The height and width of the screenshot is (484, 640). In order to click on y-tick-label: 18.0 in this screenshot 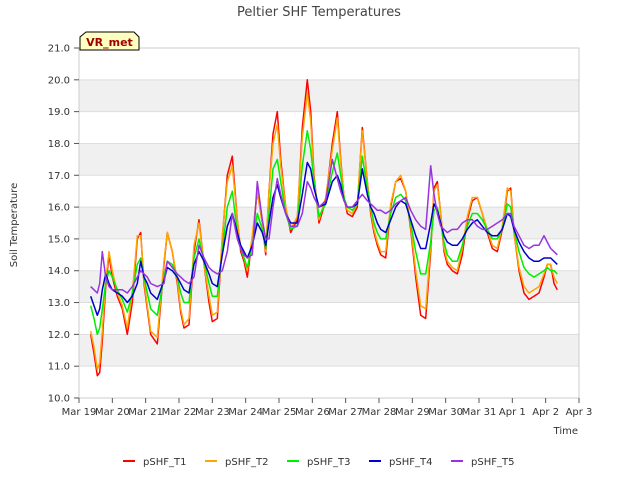, I will do `click(59, 144)`.